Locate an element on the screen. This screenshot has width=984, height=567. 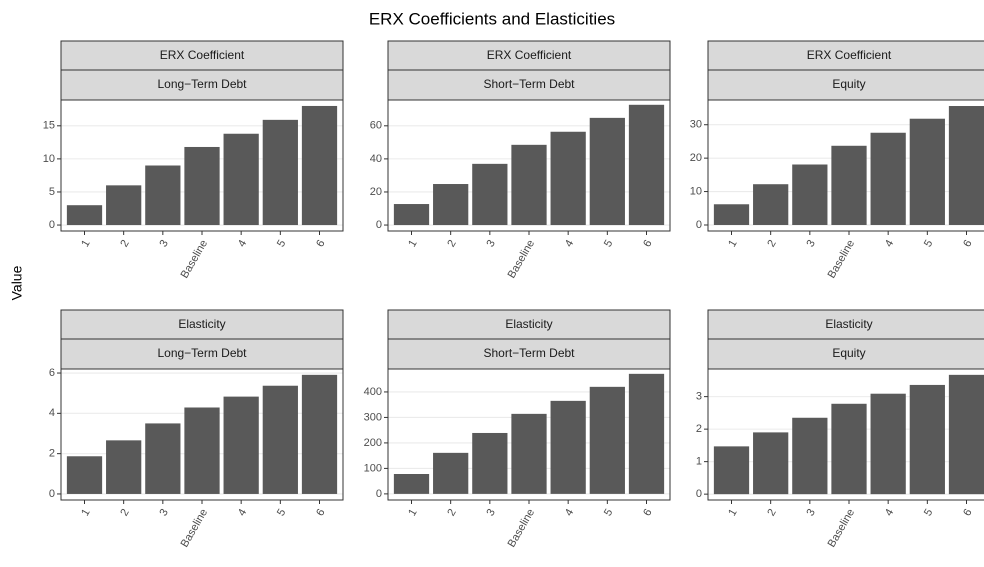
y-tick-label: 4 is located at coordinates (52, 413).